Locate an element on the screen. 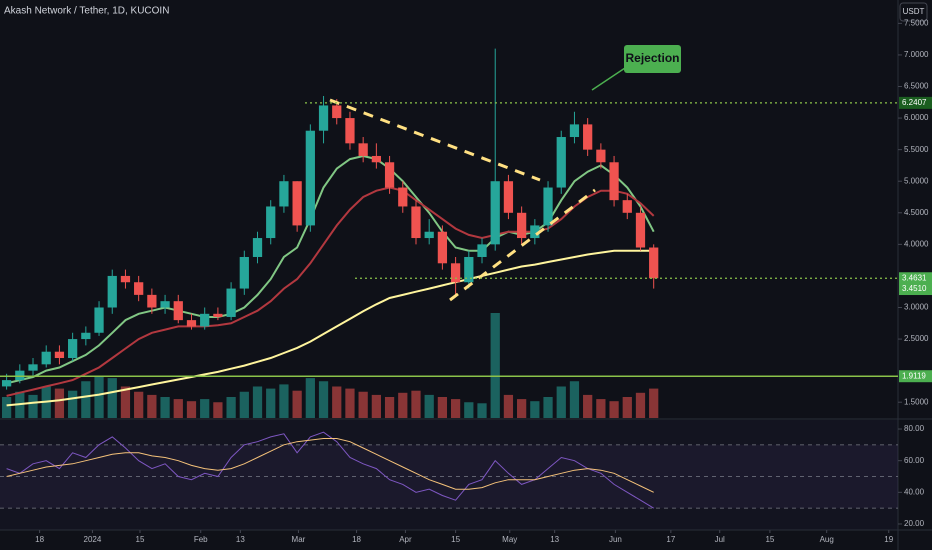 Image resolution: width=932 pixels, height=550 pixels. rsi-tick-label: 80.00 is located at coordinates (914, 428).